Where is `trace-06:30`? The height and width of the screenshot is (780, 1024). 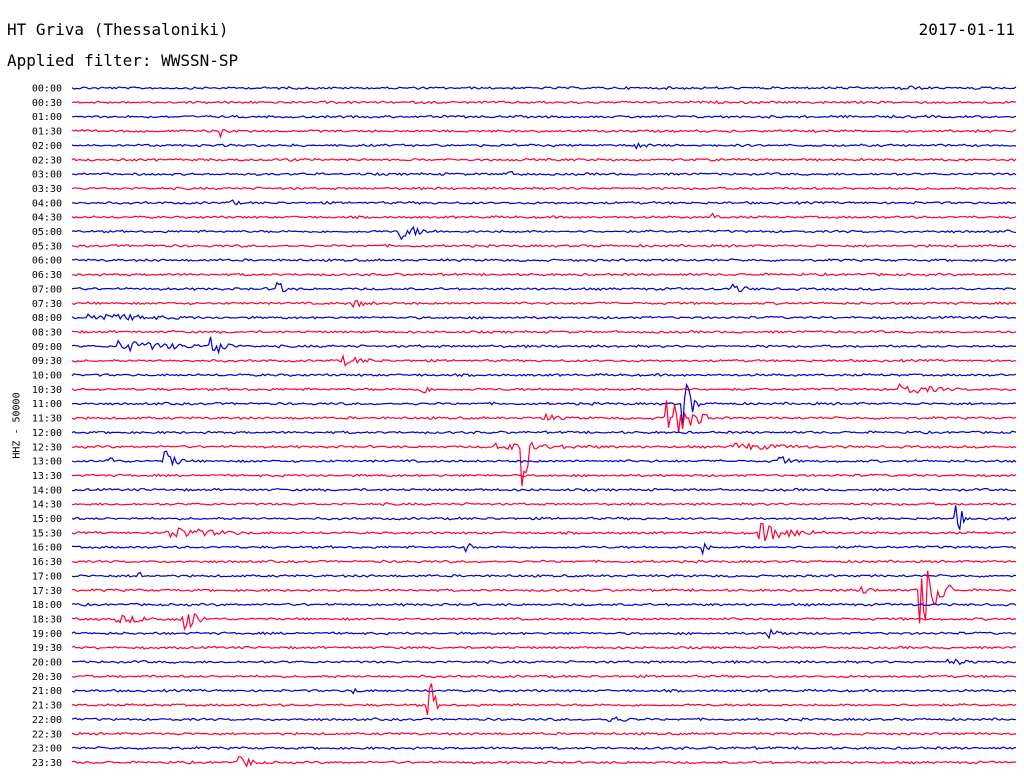 trace-06:30 is located at coordinates (544, 274).